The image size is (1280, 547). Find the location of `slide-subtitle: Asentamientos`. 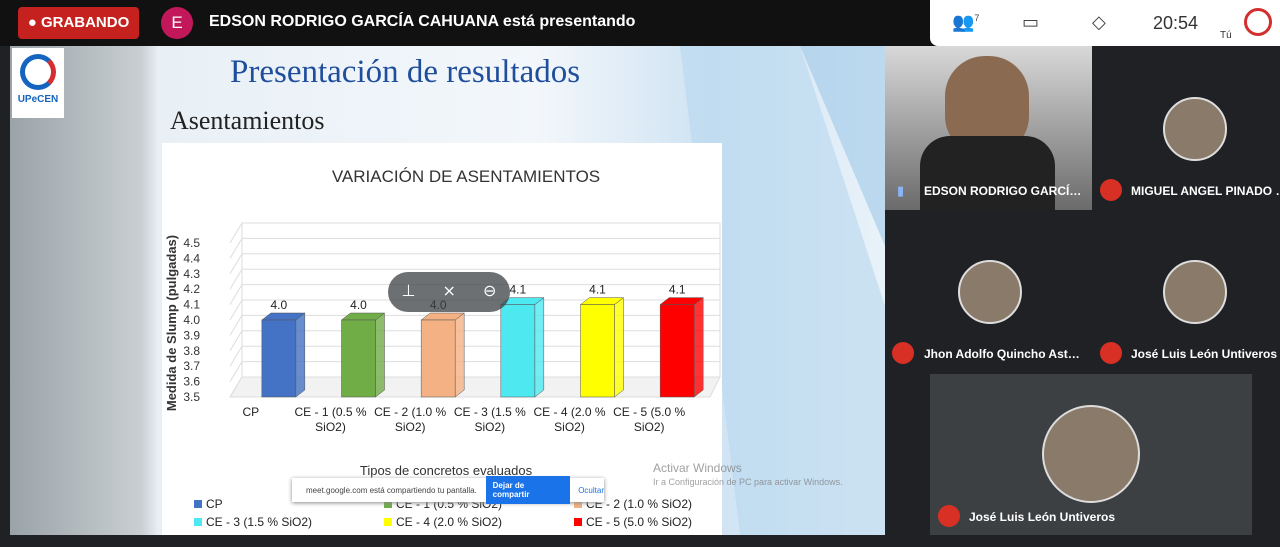

slide-subtitle: Asentamientos is located at coordinates (247, 120).